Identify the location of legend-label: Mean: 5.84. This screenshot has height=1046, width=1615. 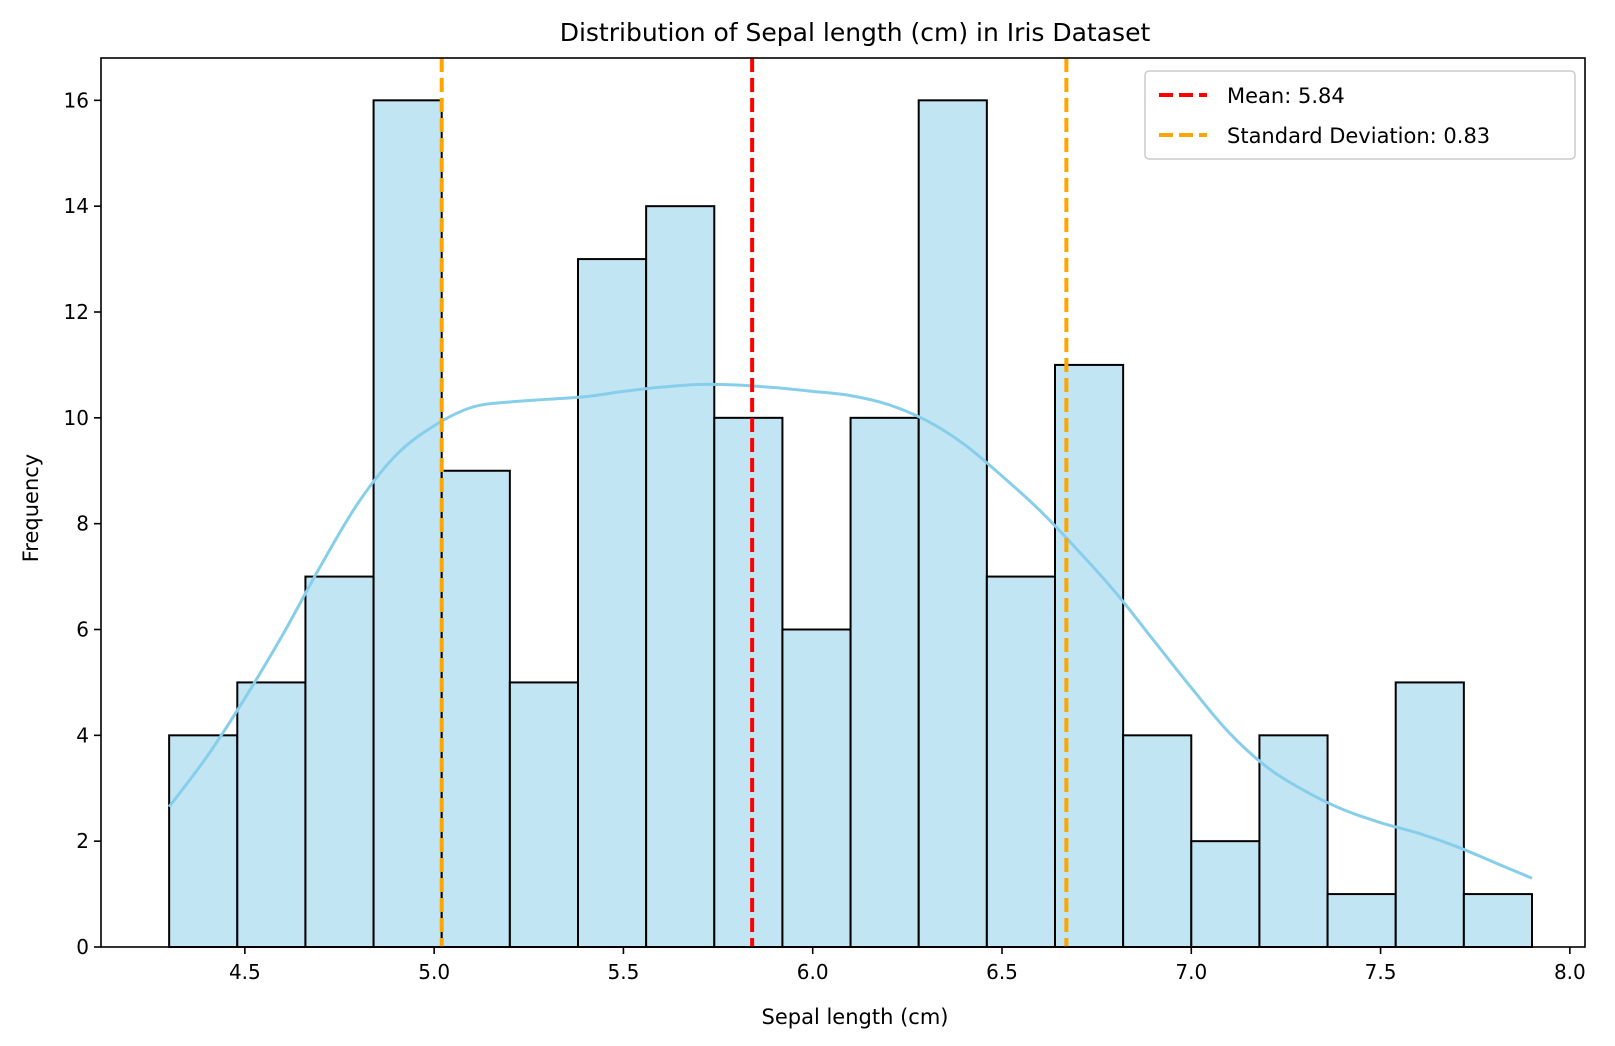
(1286, 96).